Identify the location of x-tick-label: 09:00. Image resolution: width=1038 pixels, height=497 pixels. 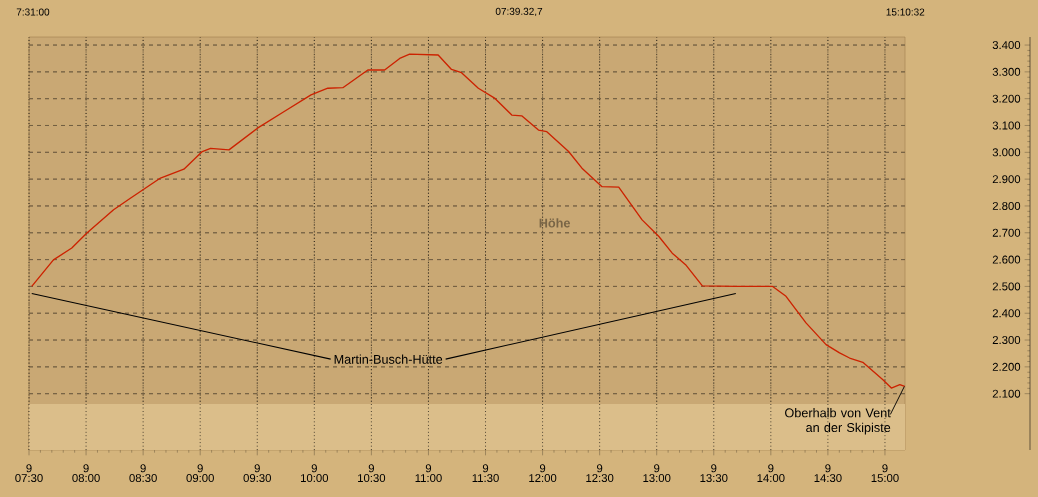
(200, 478).